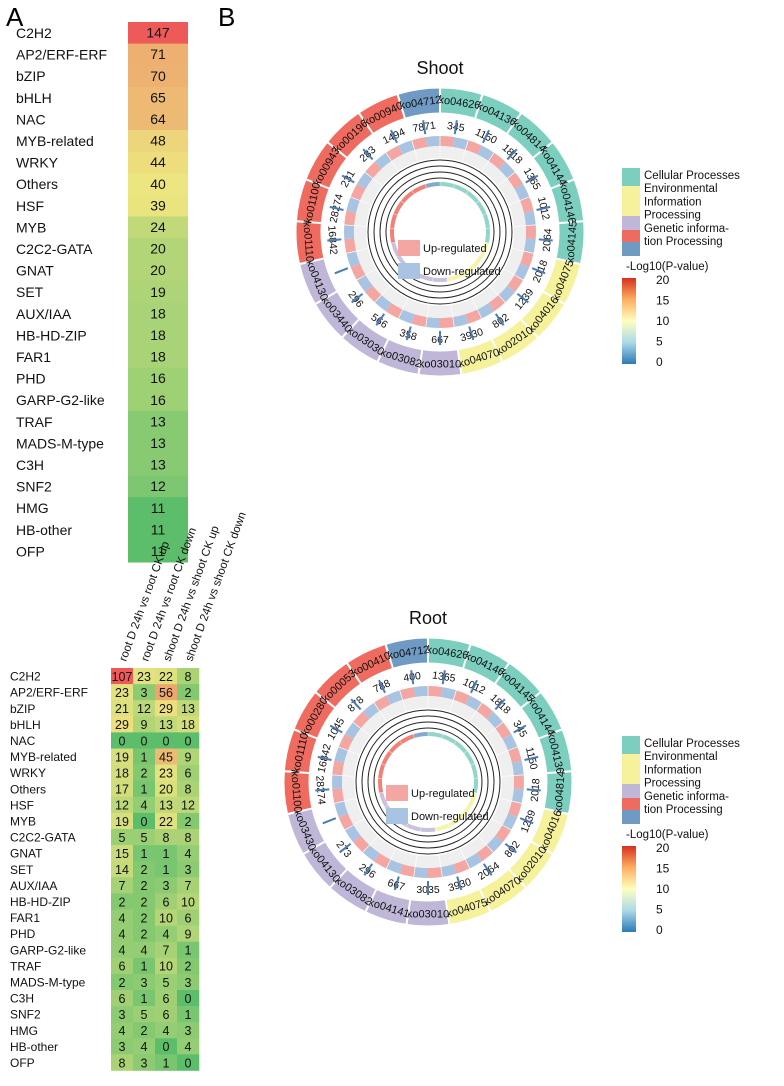 This screenshot has width=784, height=1086. Describe the element at coordinates (34, 422) in the screenshot. I see `heat1-row-label: TRAF` at that location.